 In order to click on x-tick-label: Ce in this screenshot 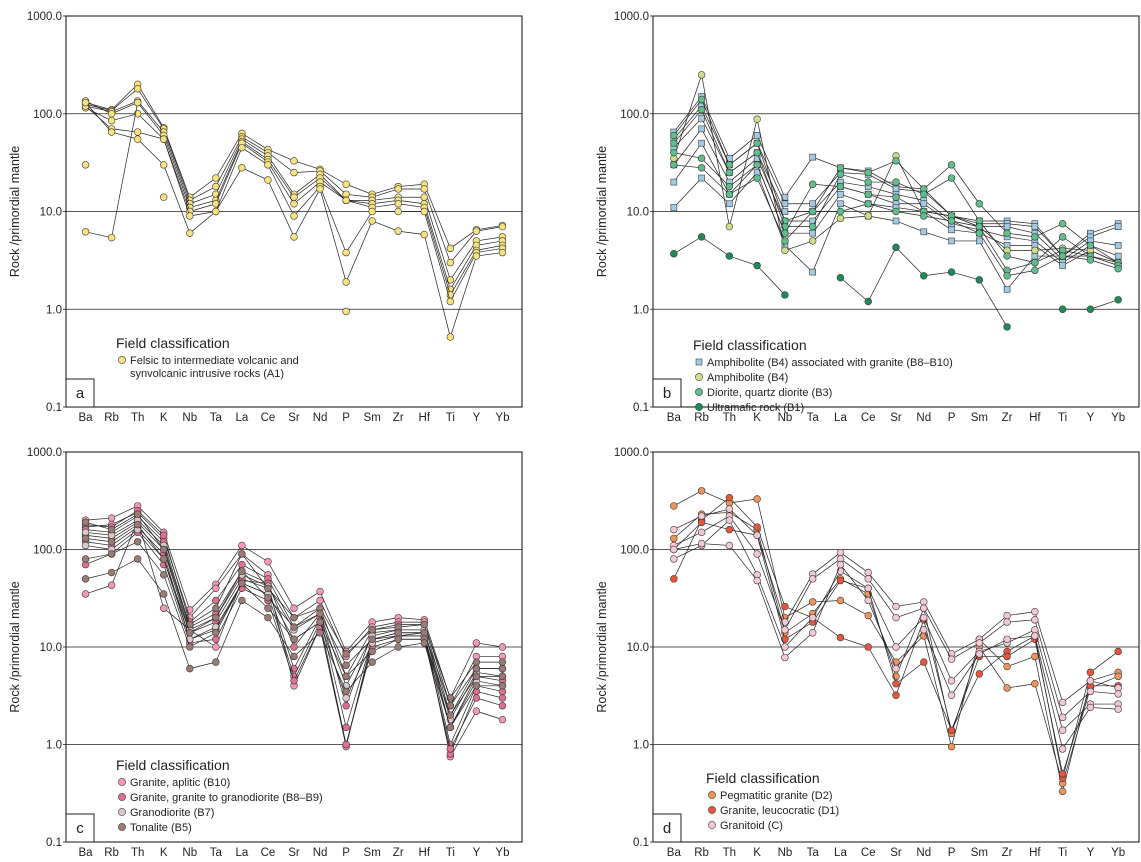, I will do `click(268, 853)`.